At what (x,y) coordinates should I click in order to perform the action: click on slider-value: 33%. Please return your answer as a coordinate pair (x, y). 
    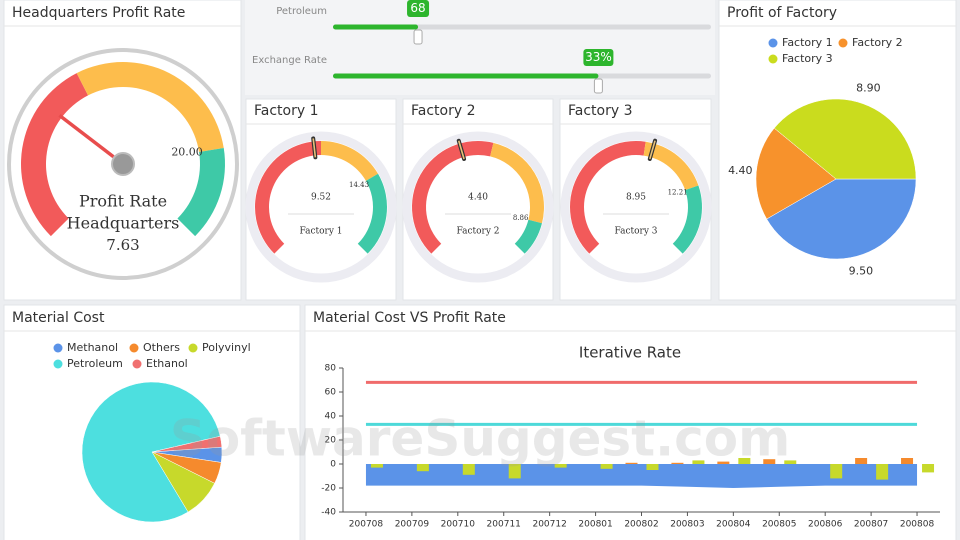
    Looking at the image, I should click on (598, 57).